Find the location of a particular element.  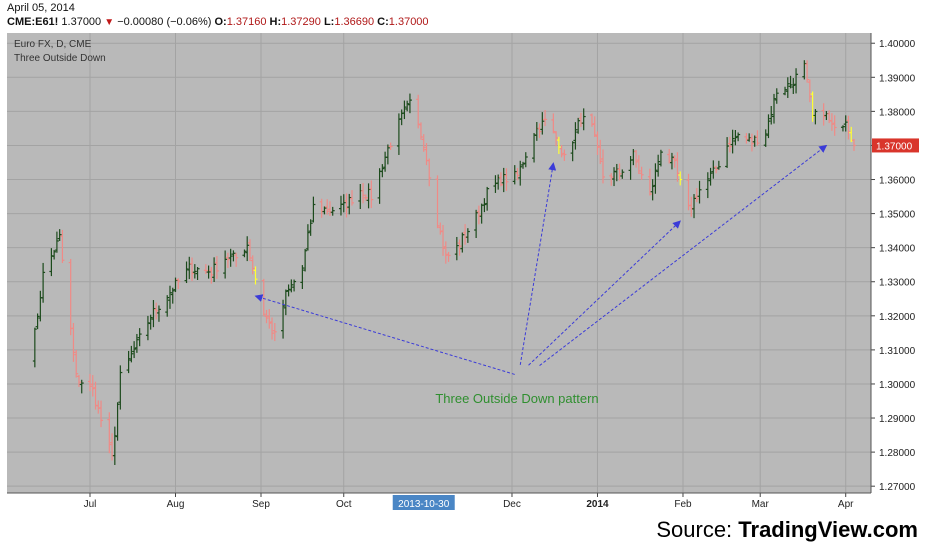

symbol-label: CME:E61! is located at coordinates (33, 22).